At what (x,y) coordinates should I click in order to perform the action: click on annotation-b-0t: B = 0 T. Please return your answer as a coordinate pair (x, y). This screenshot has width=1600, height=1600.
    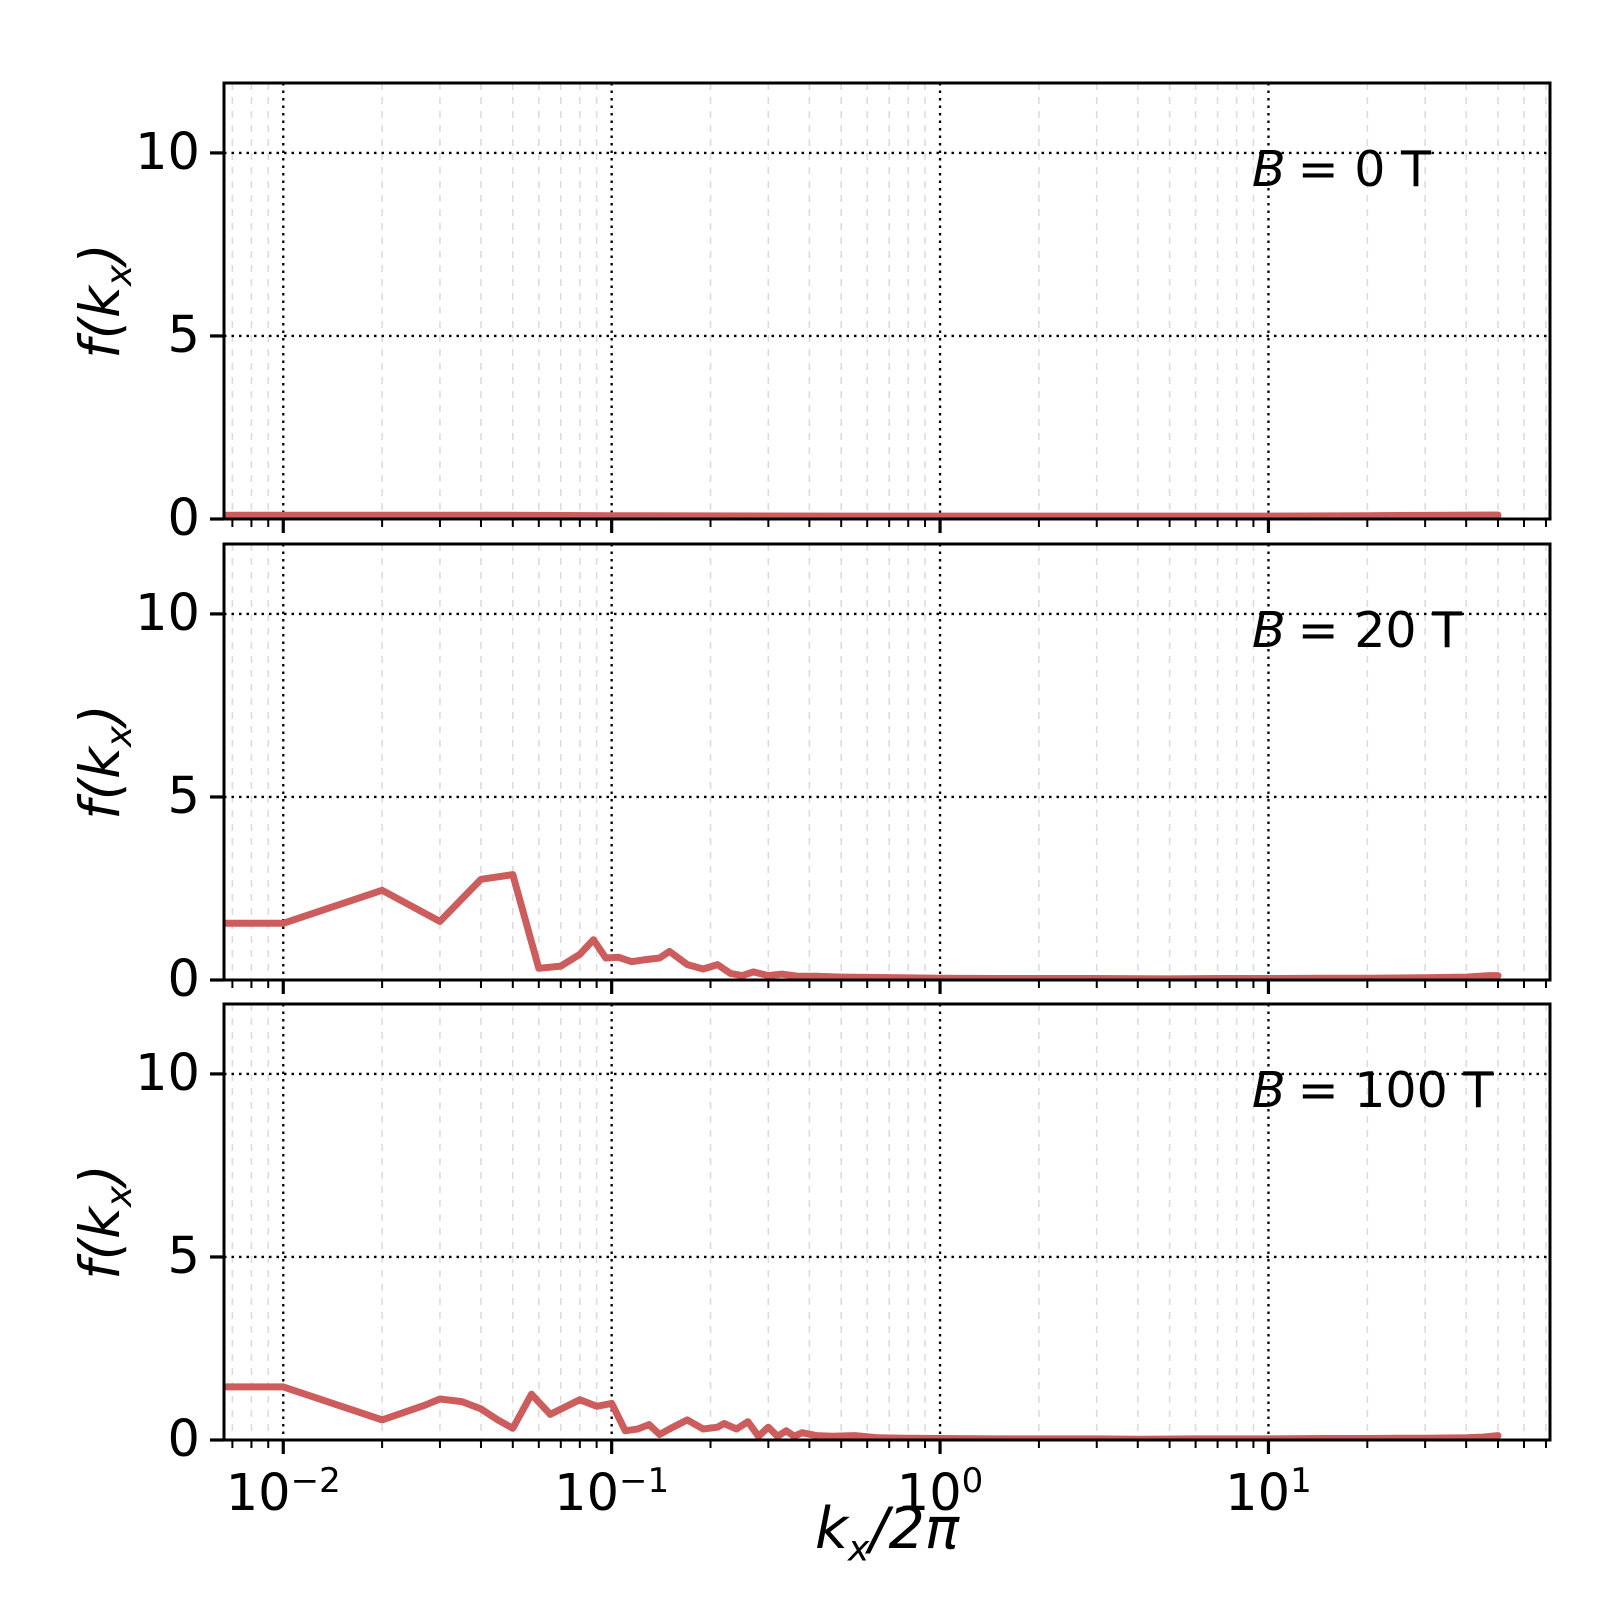
    Looking at the image, I should click on (1341, 170).